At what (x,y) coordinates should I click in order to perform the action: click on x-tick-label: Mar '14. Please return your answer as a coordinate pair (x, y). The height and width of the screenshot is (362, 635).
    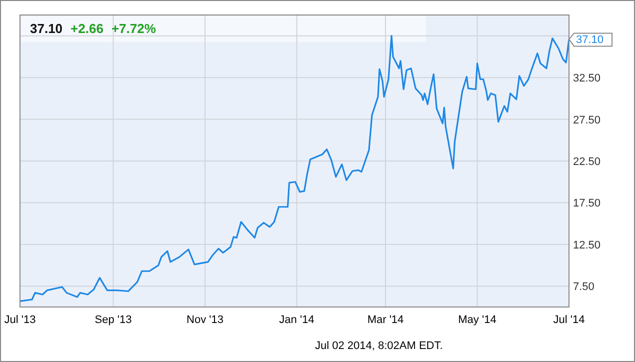
    Looking at the image, I should click on (385, 320).